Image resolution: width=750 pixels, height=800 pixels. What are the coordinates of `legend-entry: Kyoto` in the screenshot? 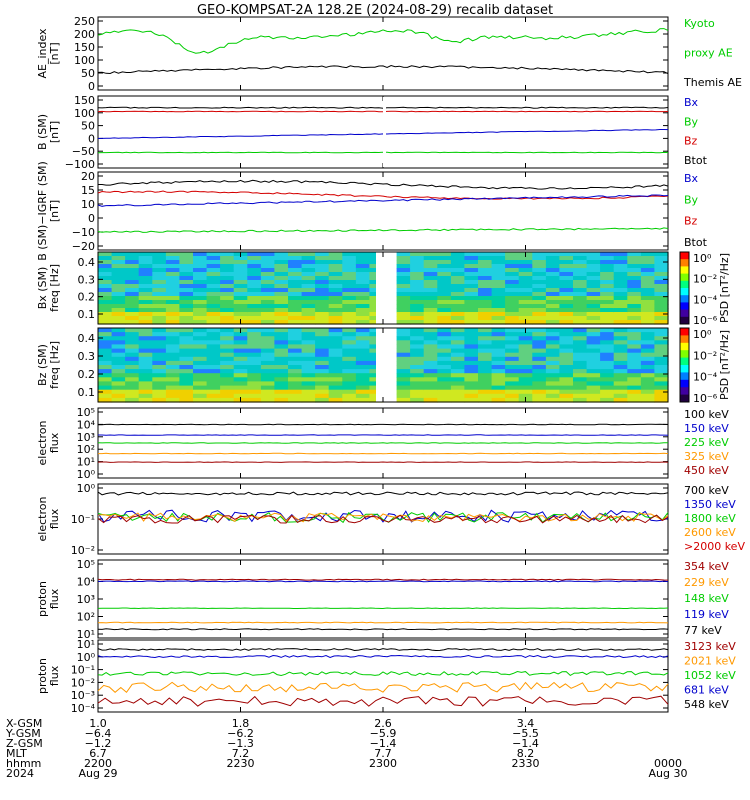 It's located at (699, 23).